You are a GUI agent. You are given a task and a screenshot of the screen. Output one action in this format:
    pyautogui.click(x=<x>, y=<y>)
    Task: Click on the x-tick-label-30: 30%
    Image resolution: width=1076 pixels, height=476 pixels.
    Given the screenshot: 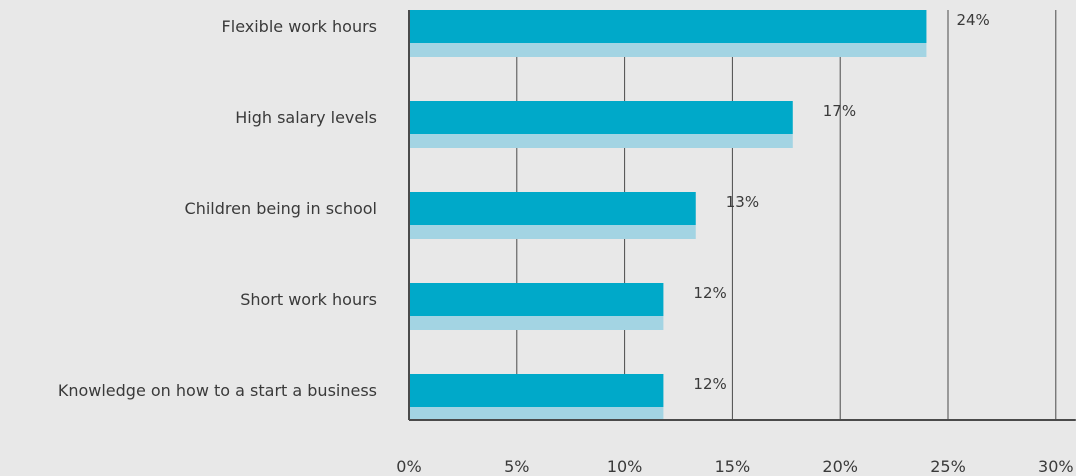 What is the action you would take?
    pyautogui.click(x=1056, y=466)
    